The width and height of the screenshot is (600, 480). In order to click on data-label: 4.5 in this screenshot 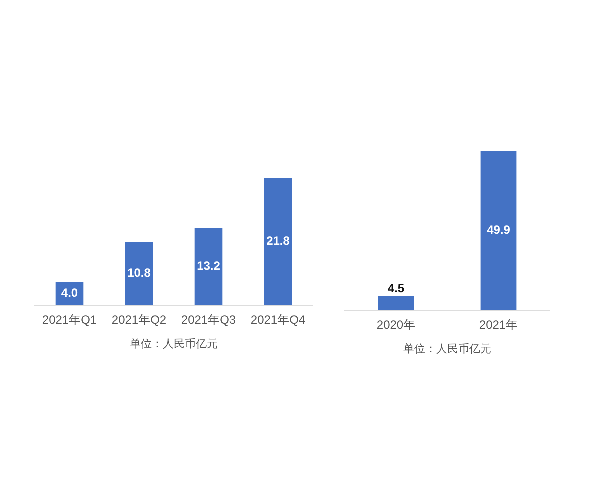, I will do `click(396, 288)`.